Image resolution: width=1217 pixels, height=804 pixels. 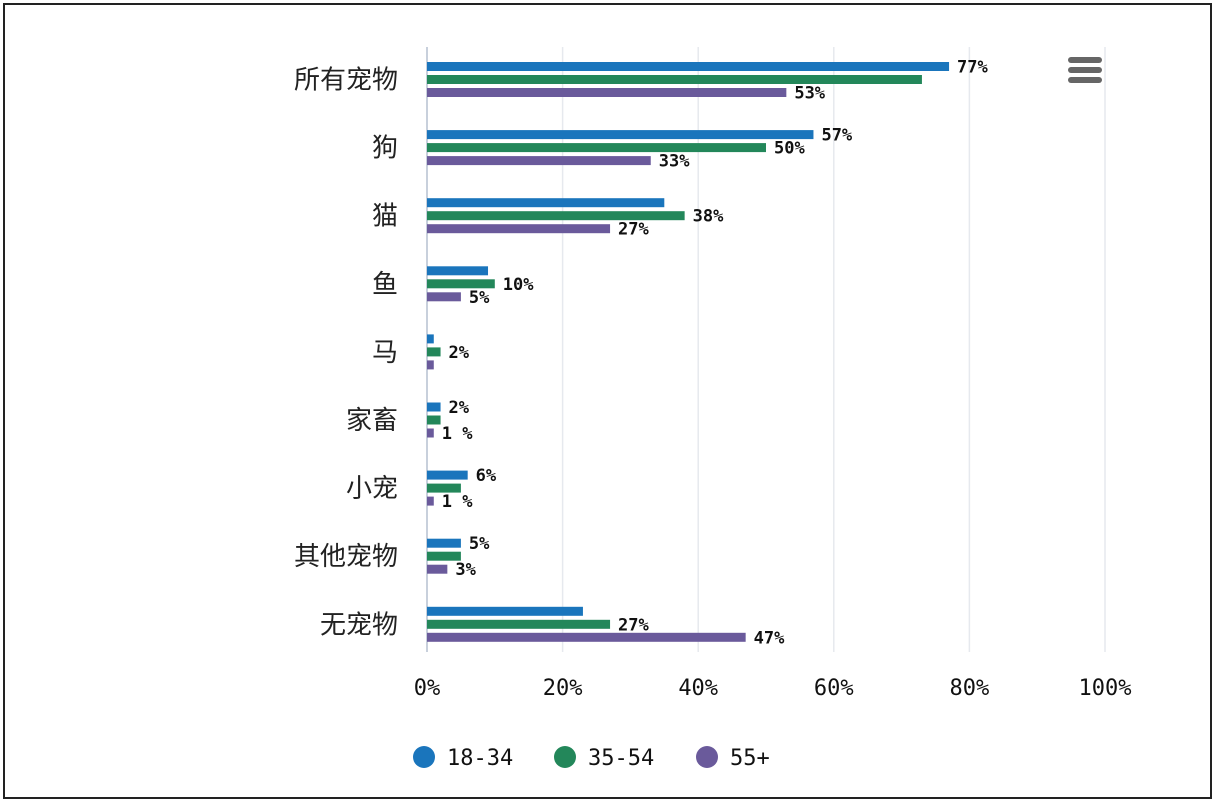 What do you see at coordinates (385, 353) in the screenshot?
I see `category-label: 马` at bounding box center [385, 353].